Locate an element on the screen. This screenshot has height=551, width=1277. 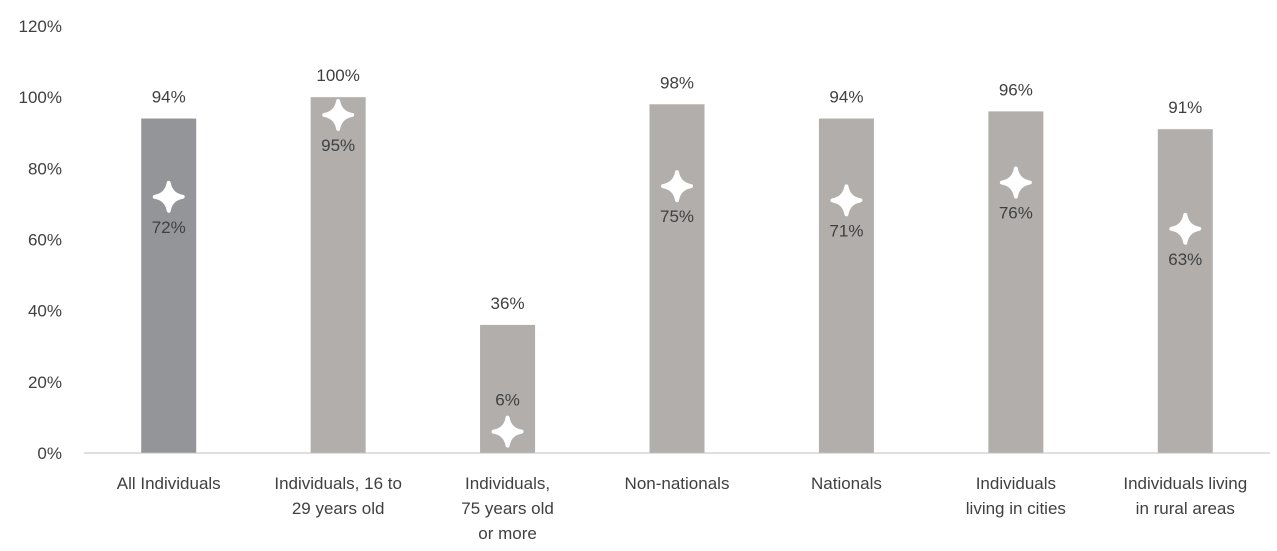
x-category-label: Individuals, 75 years old or more is located at coordinates (507, 508).